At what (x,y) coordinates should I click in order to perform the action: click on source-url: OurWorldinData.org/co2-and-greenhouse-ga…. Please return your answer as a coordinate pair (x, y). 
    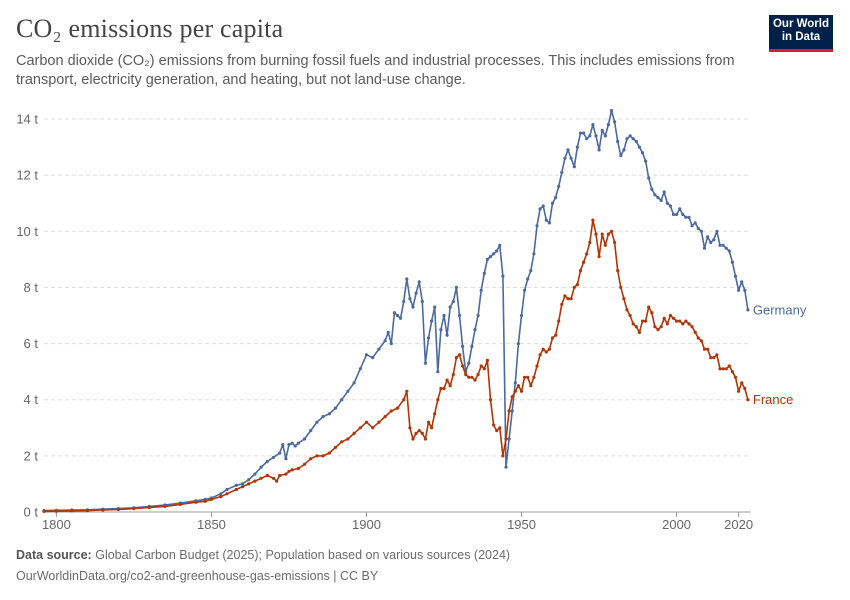
    Looking at the image, I should click on (197, 576).